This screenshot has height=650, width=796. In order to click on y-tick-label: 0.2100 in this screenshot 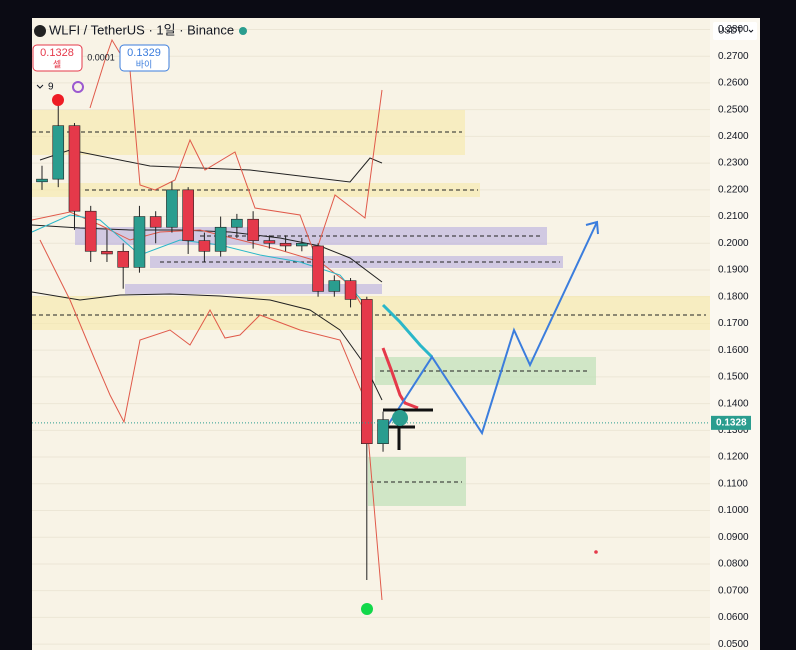, I will do `click(733, 216)`.